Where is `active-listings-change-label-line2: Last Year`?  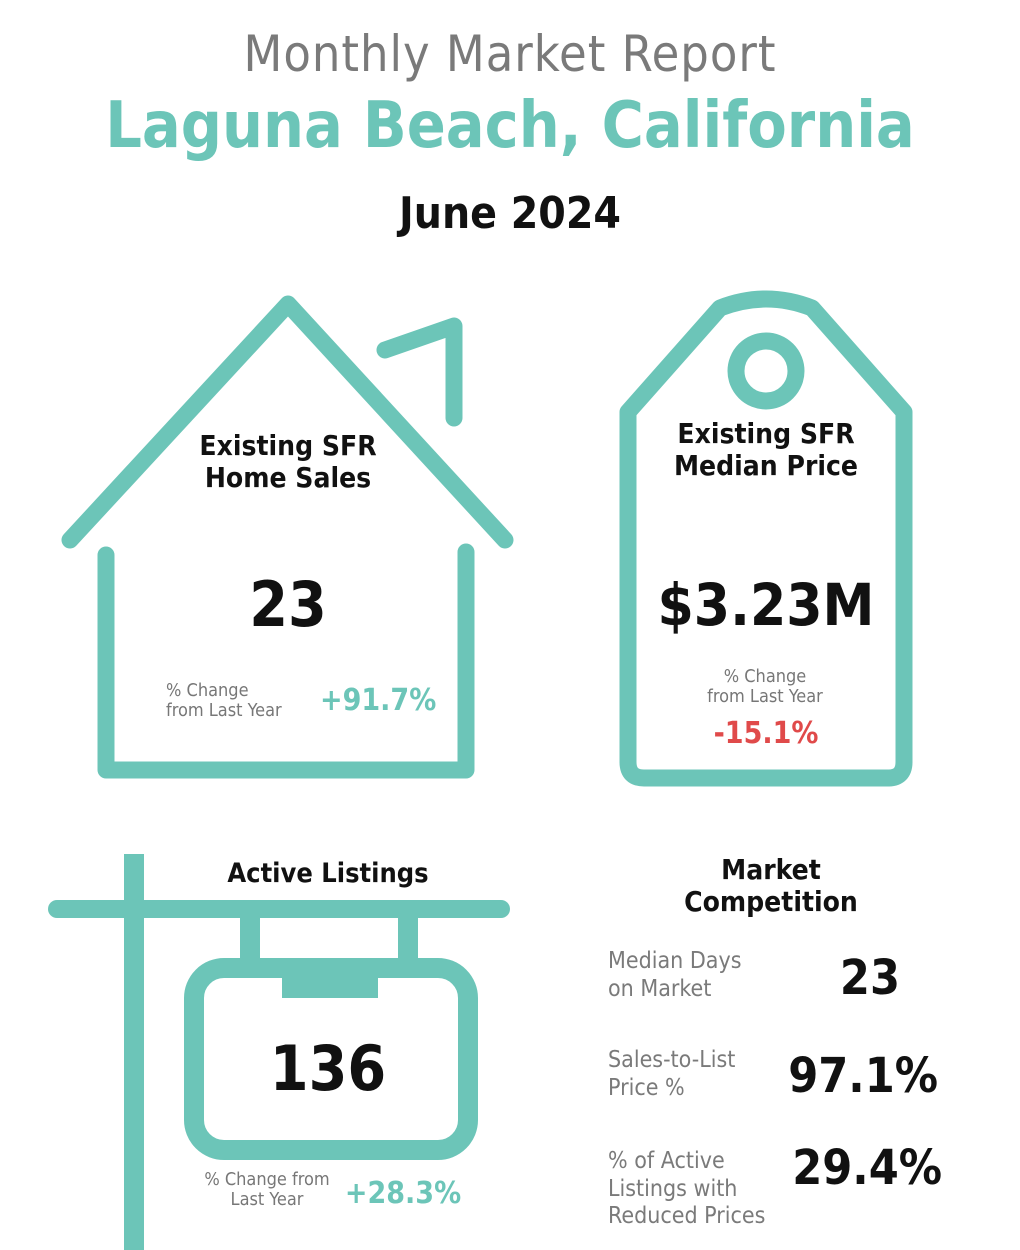
active-listings-change-label-line2: Last Year is located at coordinates (267, 1199).